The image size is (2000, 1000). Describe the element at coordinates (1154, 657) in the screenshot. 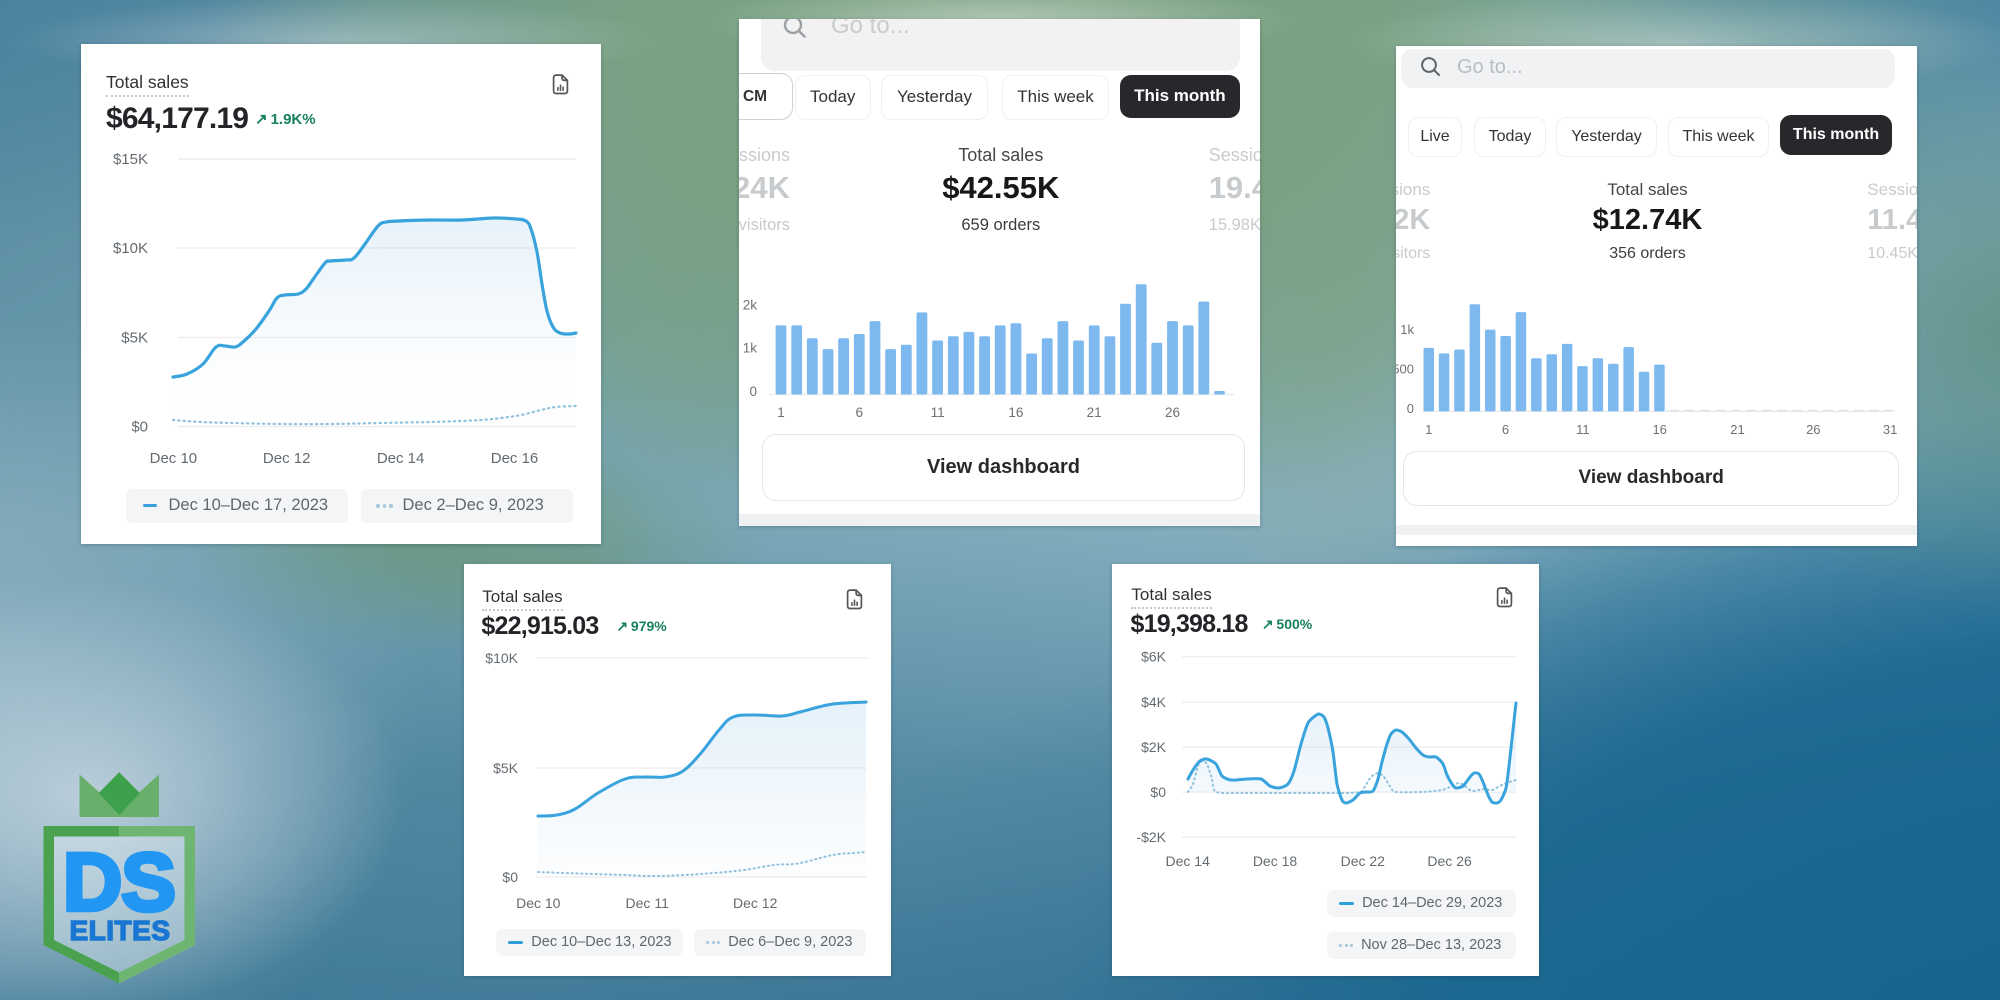

I see `svg-text: $6K` at that location.